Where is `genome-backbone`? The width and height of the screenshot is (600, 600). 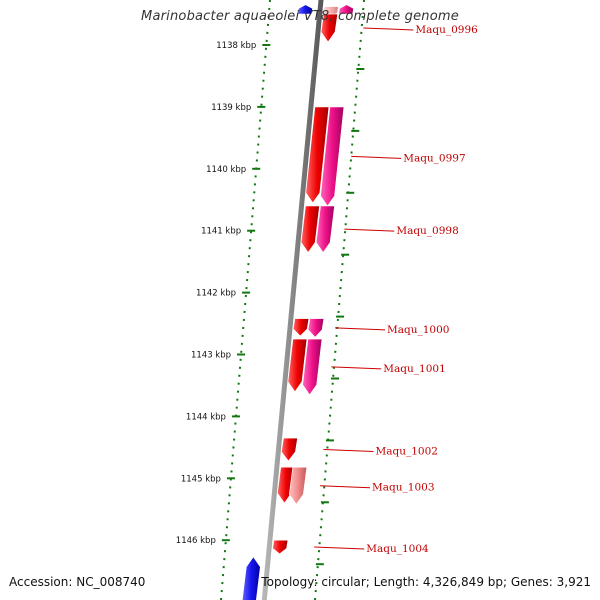 genome-backbone is located at coordinates (292, 300).